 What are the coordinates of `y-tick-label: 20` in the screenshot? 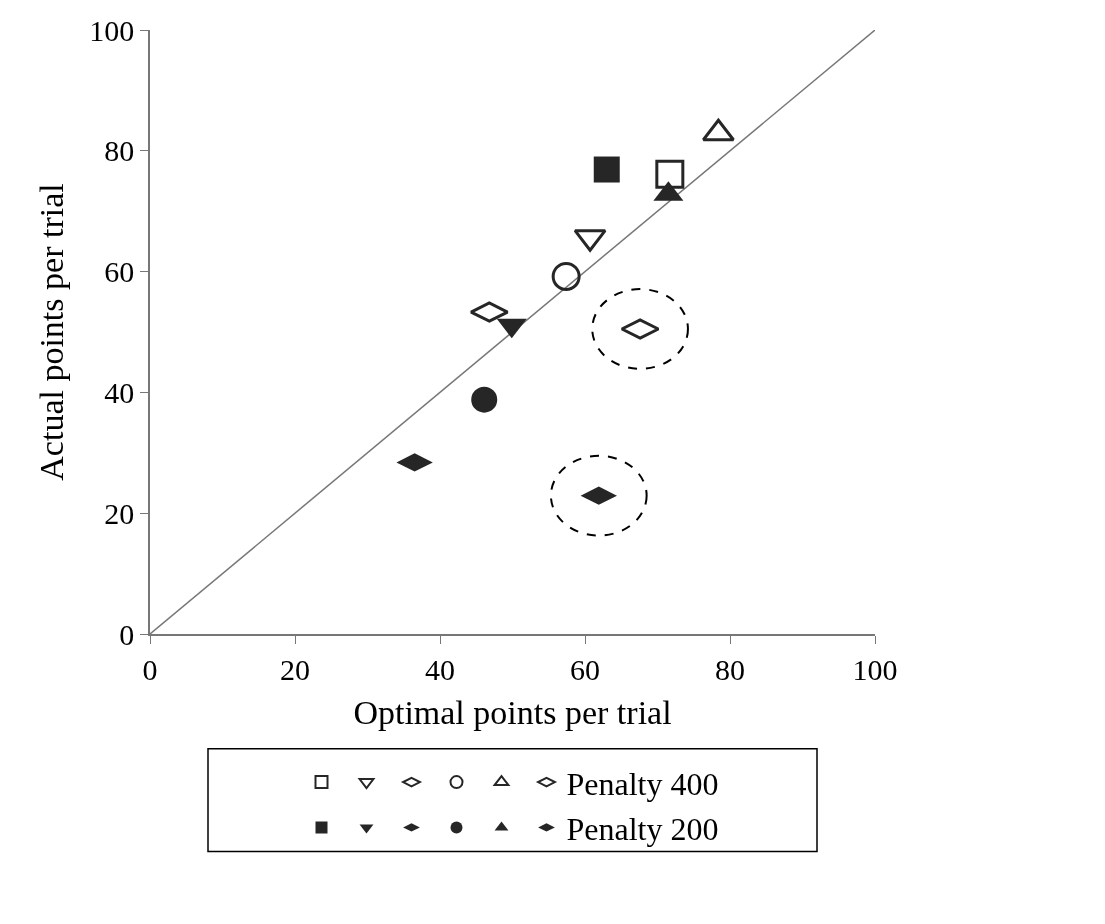 It's located at (119, 513).